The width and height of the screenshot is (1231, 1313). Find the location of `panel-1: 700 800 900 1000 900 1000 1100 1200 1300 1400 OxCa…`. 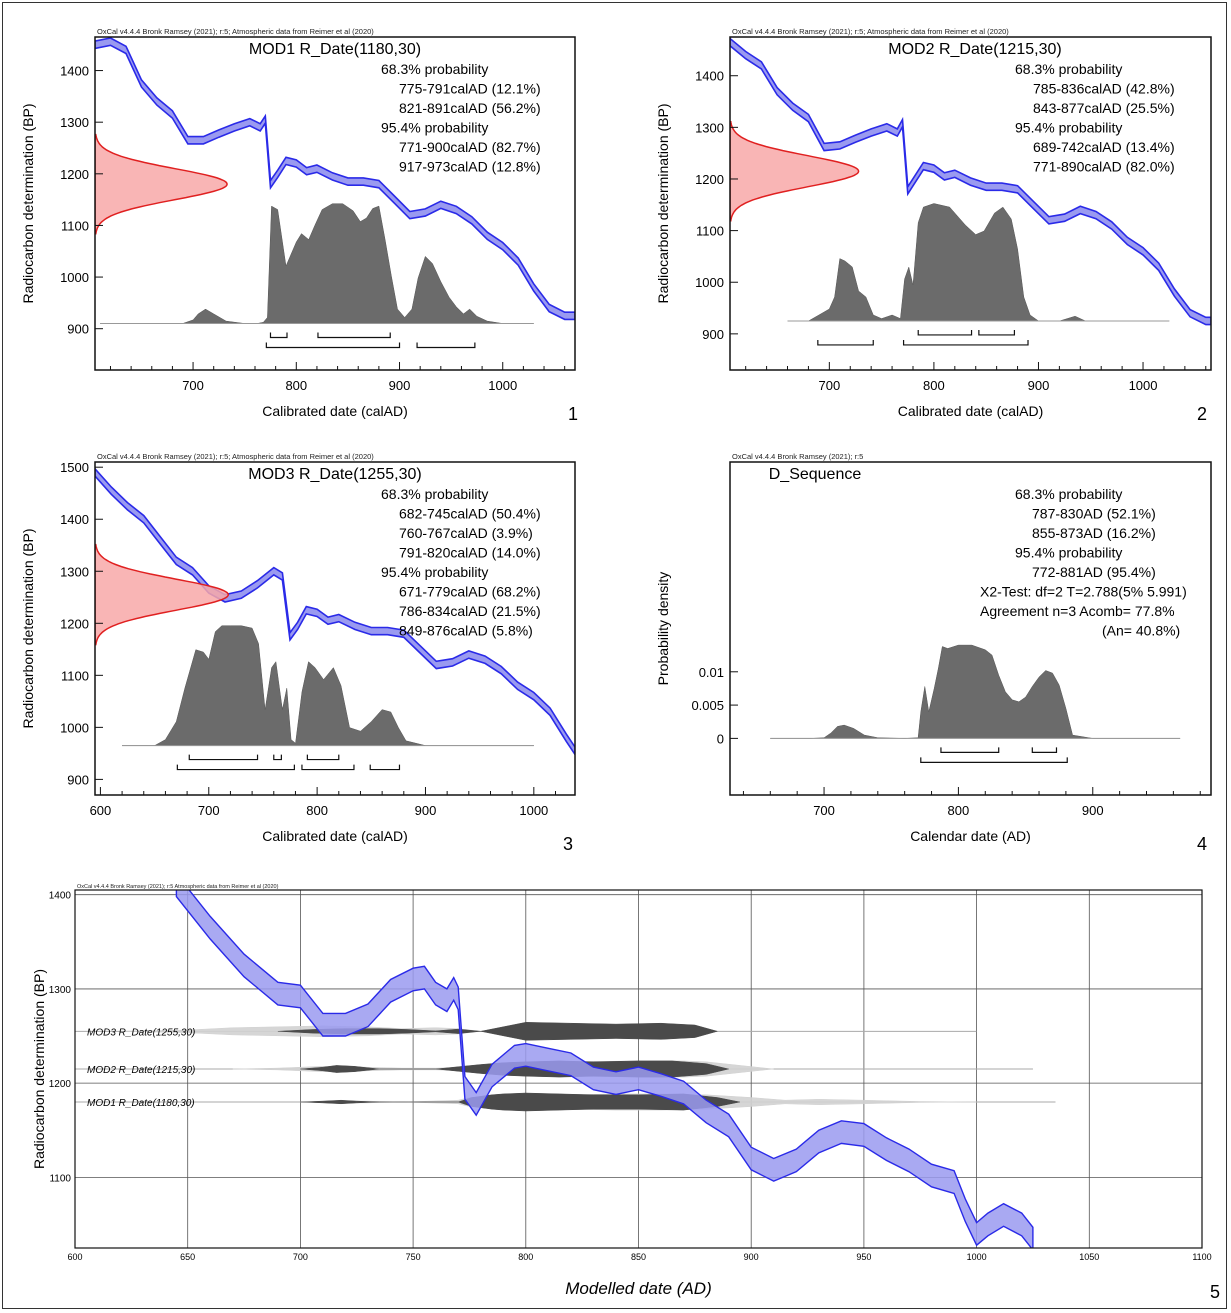

panel-1: 700 800 900 1000 900 1000 1100 1200 1300 1400 OxCa… is located at coordinates (299, 225).